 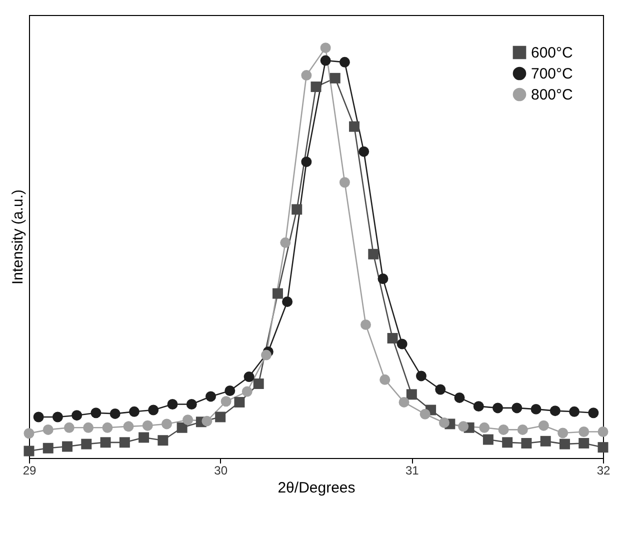 What do you see at coordinates (18, 237) in the screenshot?
I see `y-axis-title: Intensity (a.u.)` at bounding box center [18, 237].